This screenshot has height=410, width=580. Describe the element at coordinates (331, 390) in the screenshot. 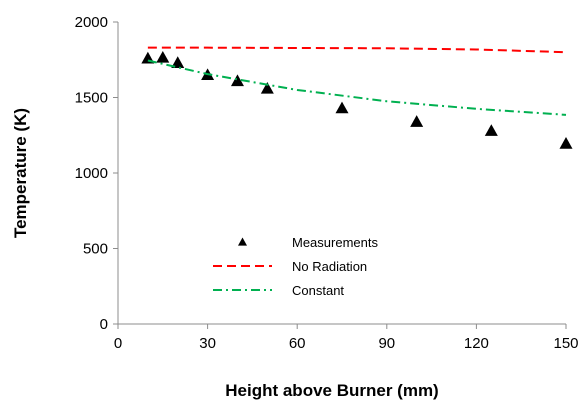

I see `x-axis-title: Height above Burner (mm)` at that location.